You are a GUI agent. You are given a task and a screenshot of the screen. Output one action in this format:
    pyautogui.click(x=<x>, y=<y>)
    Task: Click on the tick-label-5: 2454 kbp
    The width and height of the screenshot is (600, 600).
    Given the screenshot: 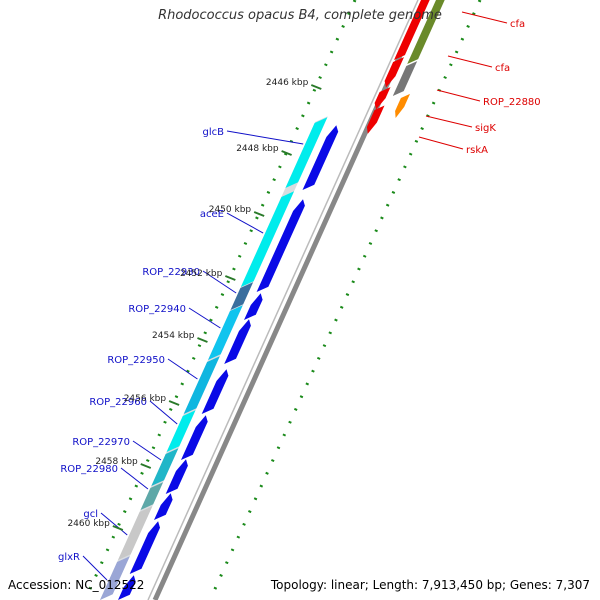 What is the action you would take?
    pyautogui.click(x=173, y=336)
    